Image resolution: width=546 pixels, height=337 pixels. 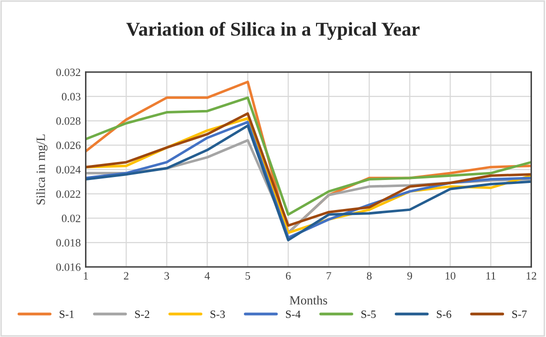 What do you see at coordinates (531, 276) in the screenshot?
I see `x-tick-label: 12` at bounding box center [531, 276].